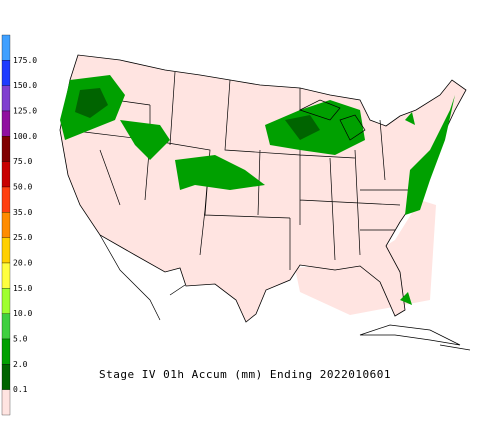 This screenshot has width=480, height=425. I want to click on legend-label: 125.0, so click(25, 111).